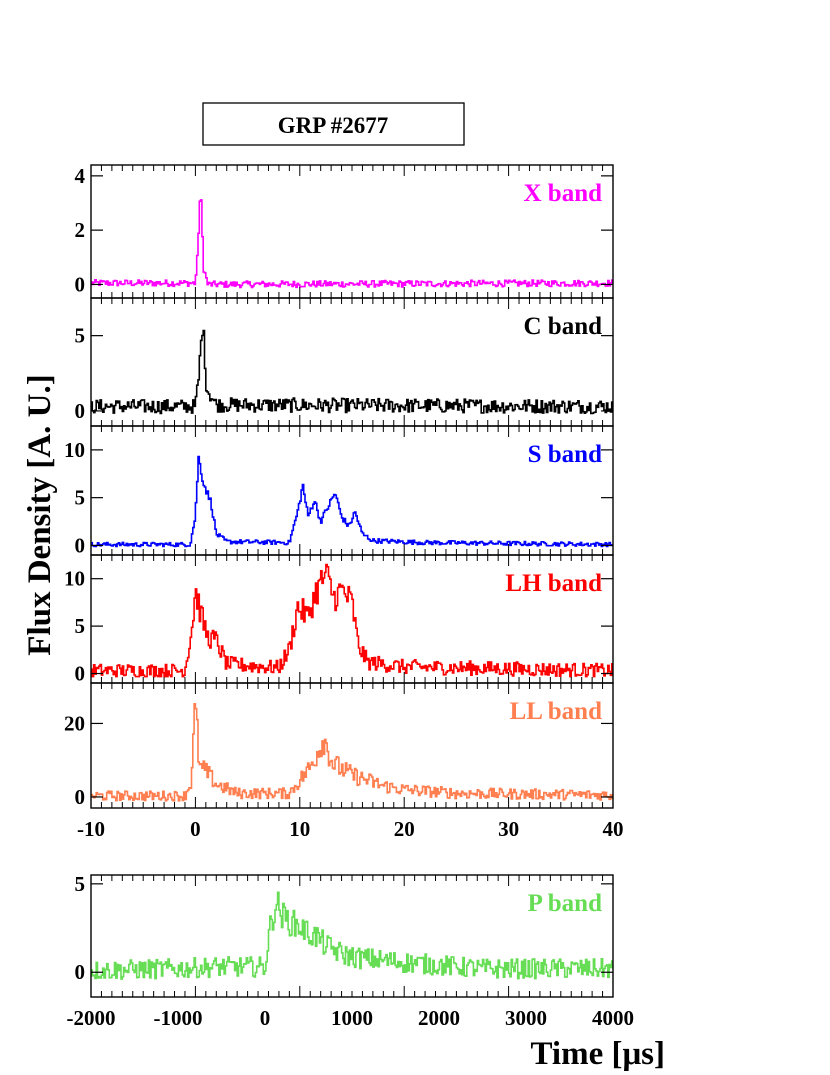 The image size is (830, 1075). Describe the element at coordinates (352, 501) in the screenshot. I see `series-line-s-band` at that location.